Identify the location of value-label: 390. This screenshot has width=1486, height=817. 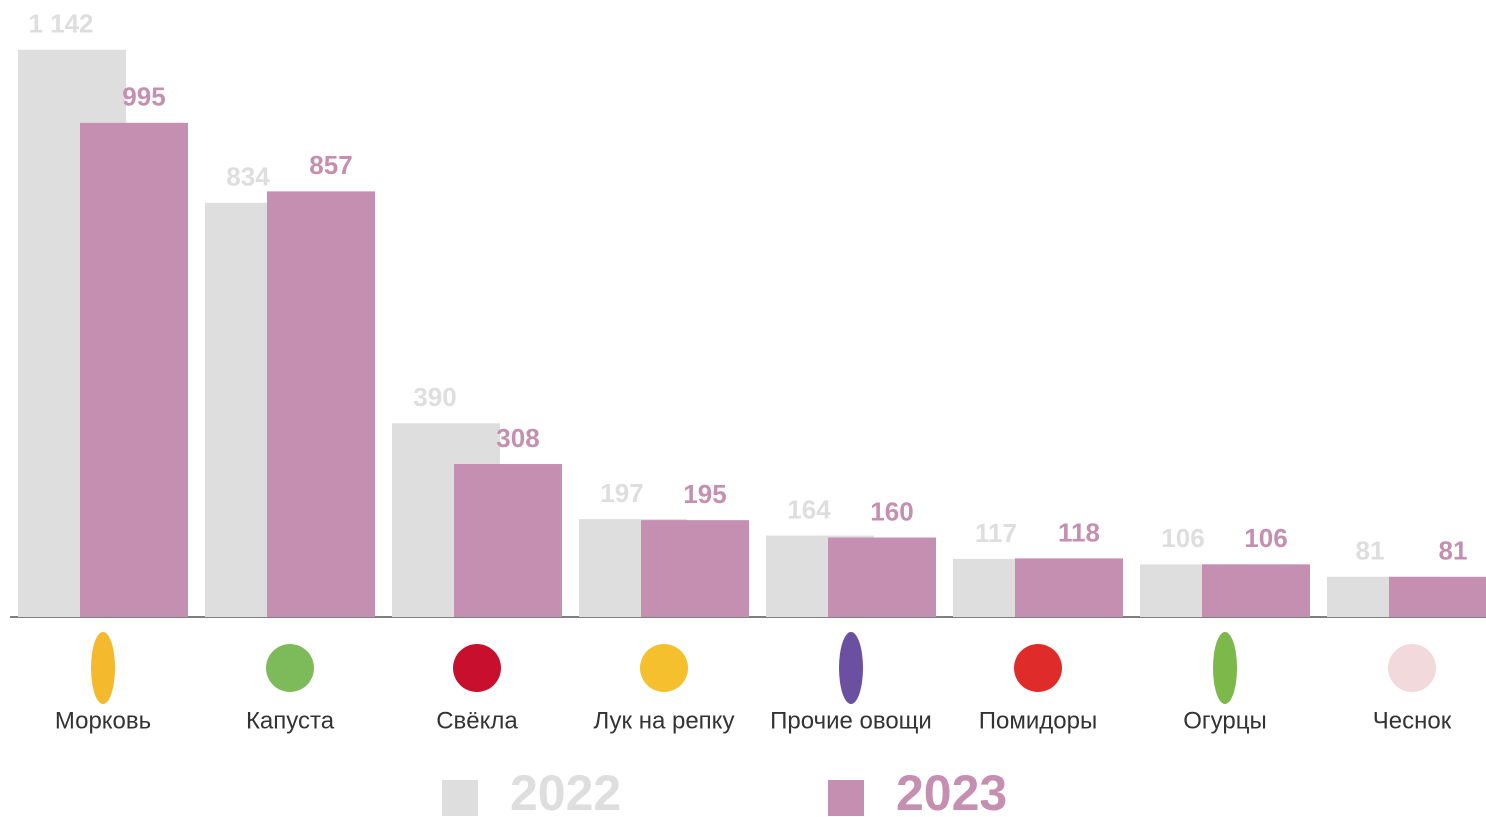
(434, 397).